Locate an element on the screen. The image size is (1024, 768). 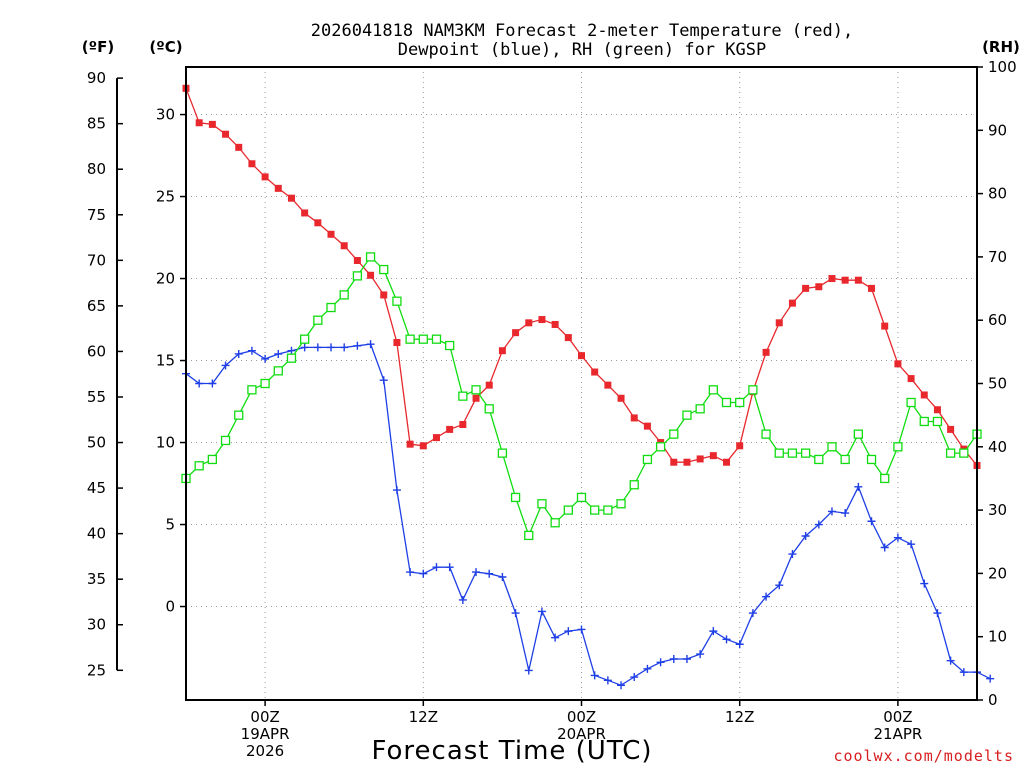
fahrenheit-tick-label: 25 is located at coordinates (96, 670).